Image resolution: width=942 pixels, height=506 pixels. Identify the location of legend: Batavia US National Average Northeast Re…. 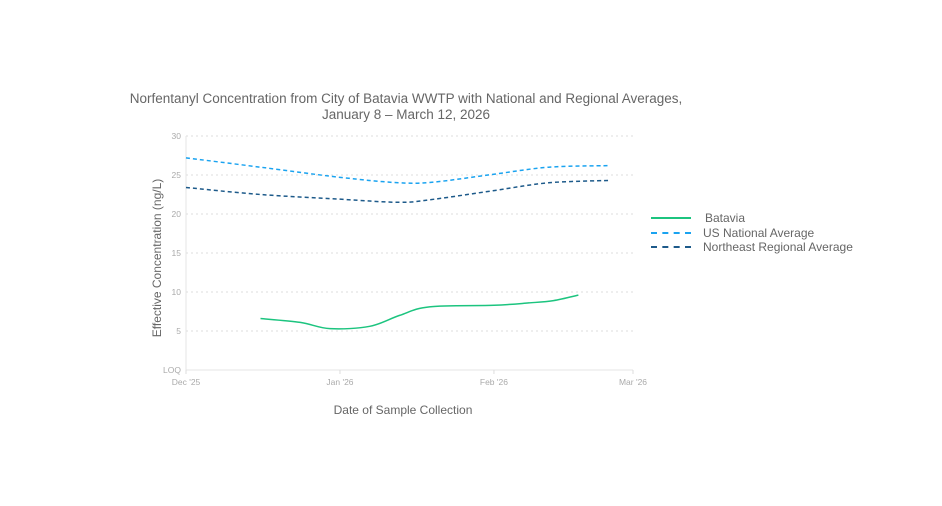
(752, 233).